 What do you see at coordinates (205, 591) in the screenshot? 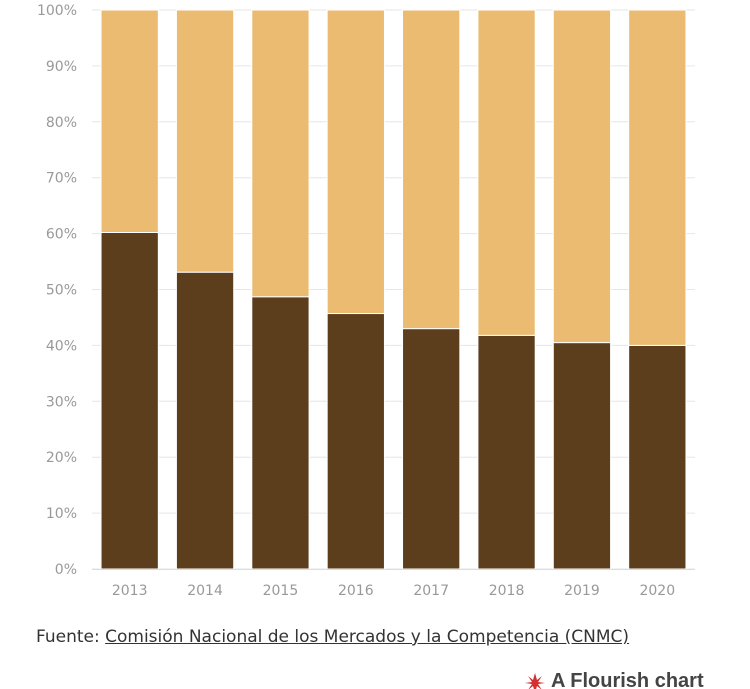
I see `x-tick-label: 2014` at bounding box center [205, 591].